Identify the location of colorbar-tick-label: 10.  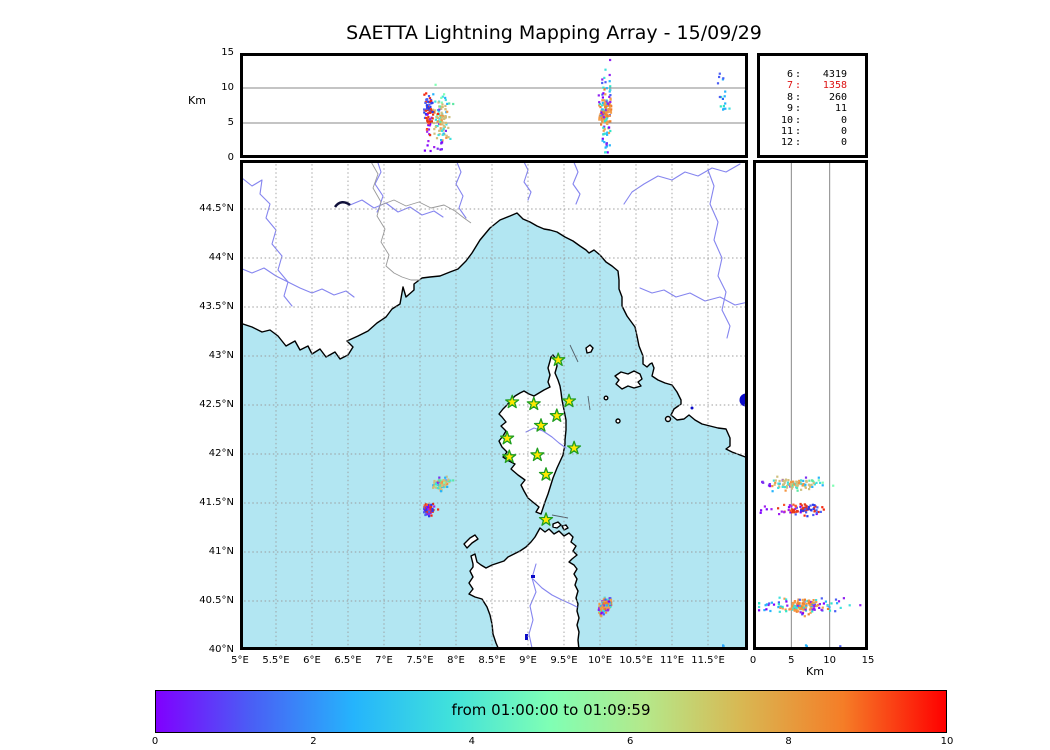
(947, 741).